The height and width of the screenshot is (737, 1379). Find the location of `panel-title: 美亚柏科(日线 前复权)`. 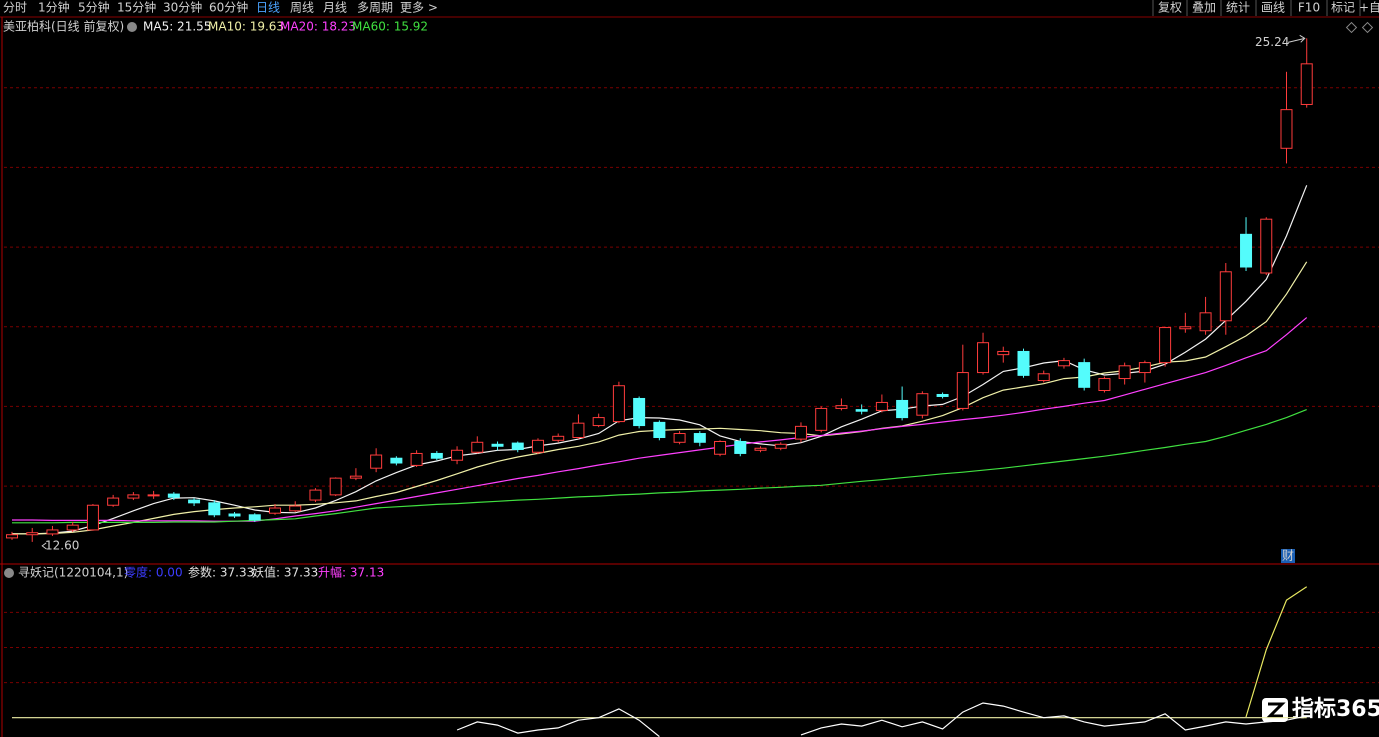

panel-title: 美亚柏科(日线 前复权) is located at coordinates (63, 26).